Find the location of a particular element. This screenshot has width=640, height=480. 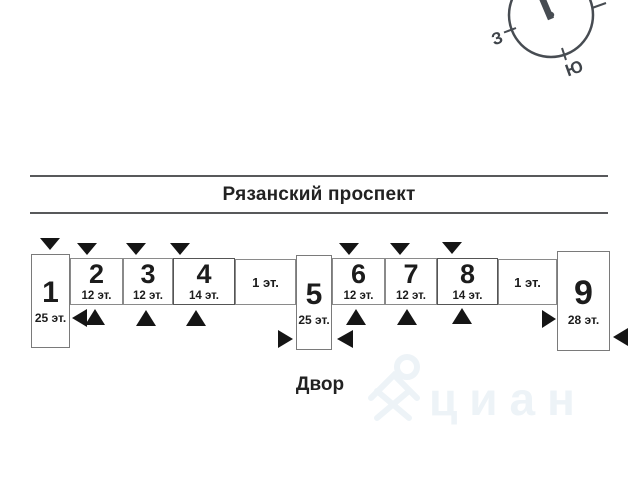

building-6: 6 12 эт. is located at coordinates (358, 281).